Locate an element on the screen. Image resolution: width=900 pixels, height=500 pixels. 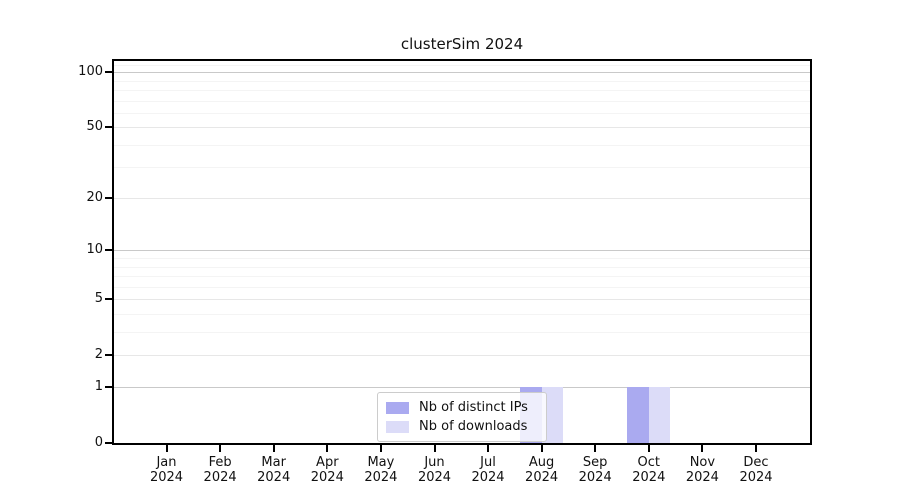
x-axis-tick-label: Oct 2024 is located at coordinates (649, 470).